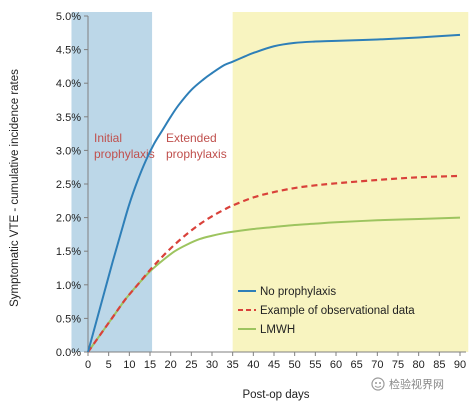 The height and width of the screenshot is (409, 473). I want to click on y-tick-label: 3.5%, so click(68, 118).